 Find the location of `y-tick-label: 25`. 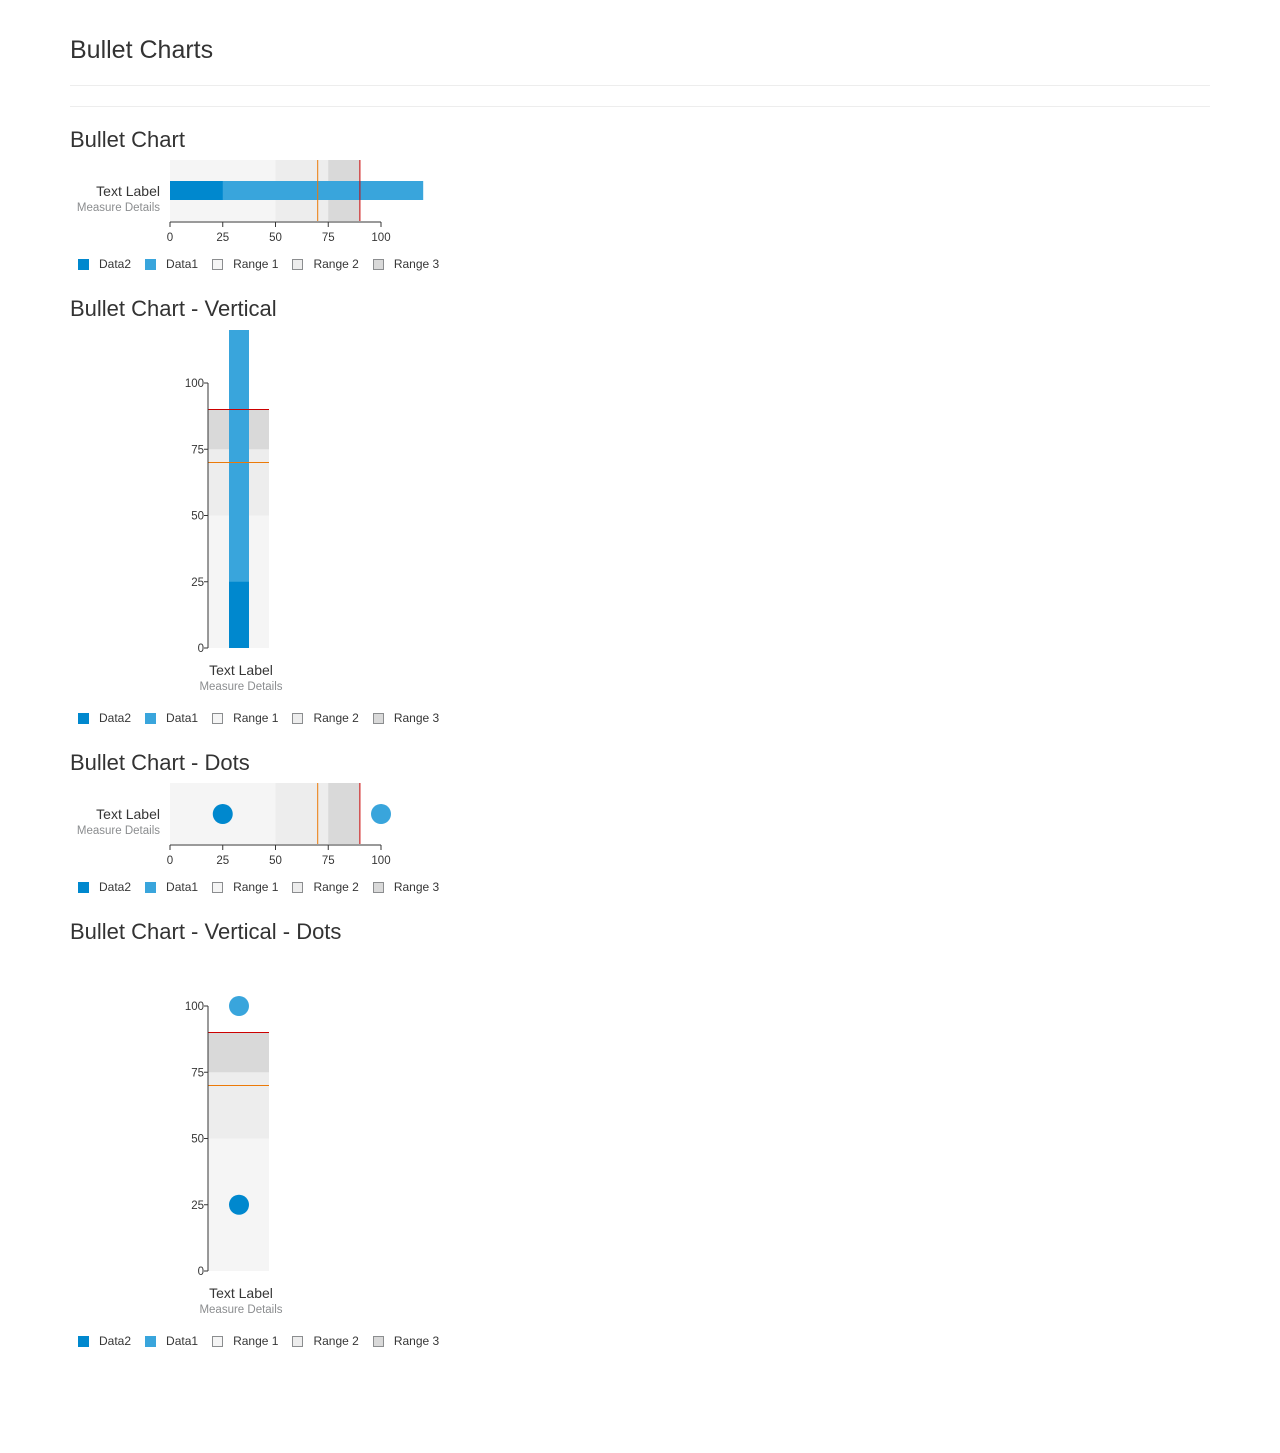

y-tick-label: 25 is located at coordinates (197, 1206).